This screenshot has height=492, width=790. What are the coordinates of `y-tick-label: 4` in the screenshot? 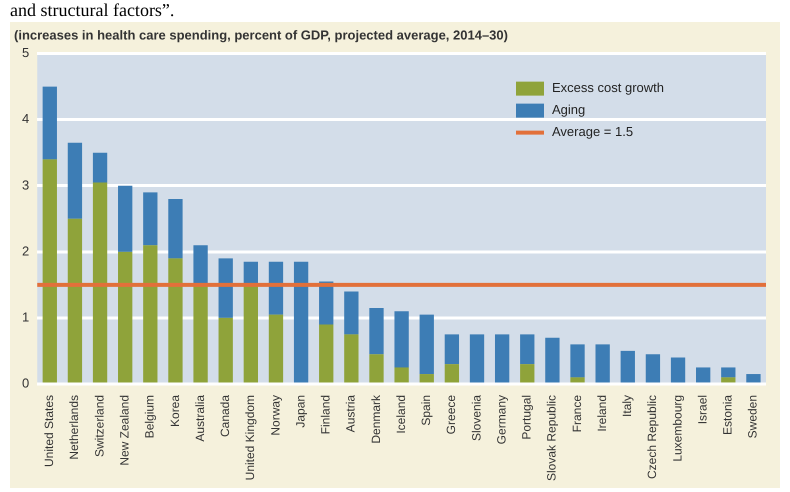 It's located at (26, 118).